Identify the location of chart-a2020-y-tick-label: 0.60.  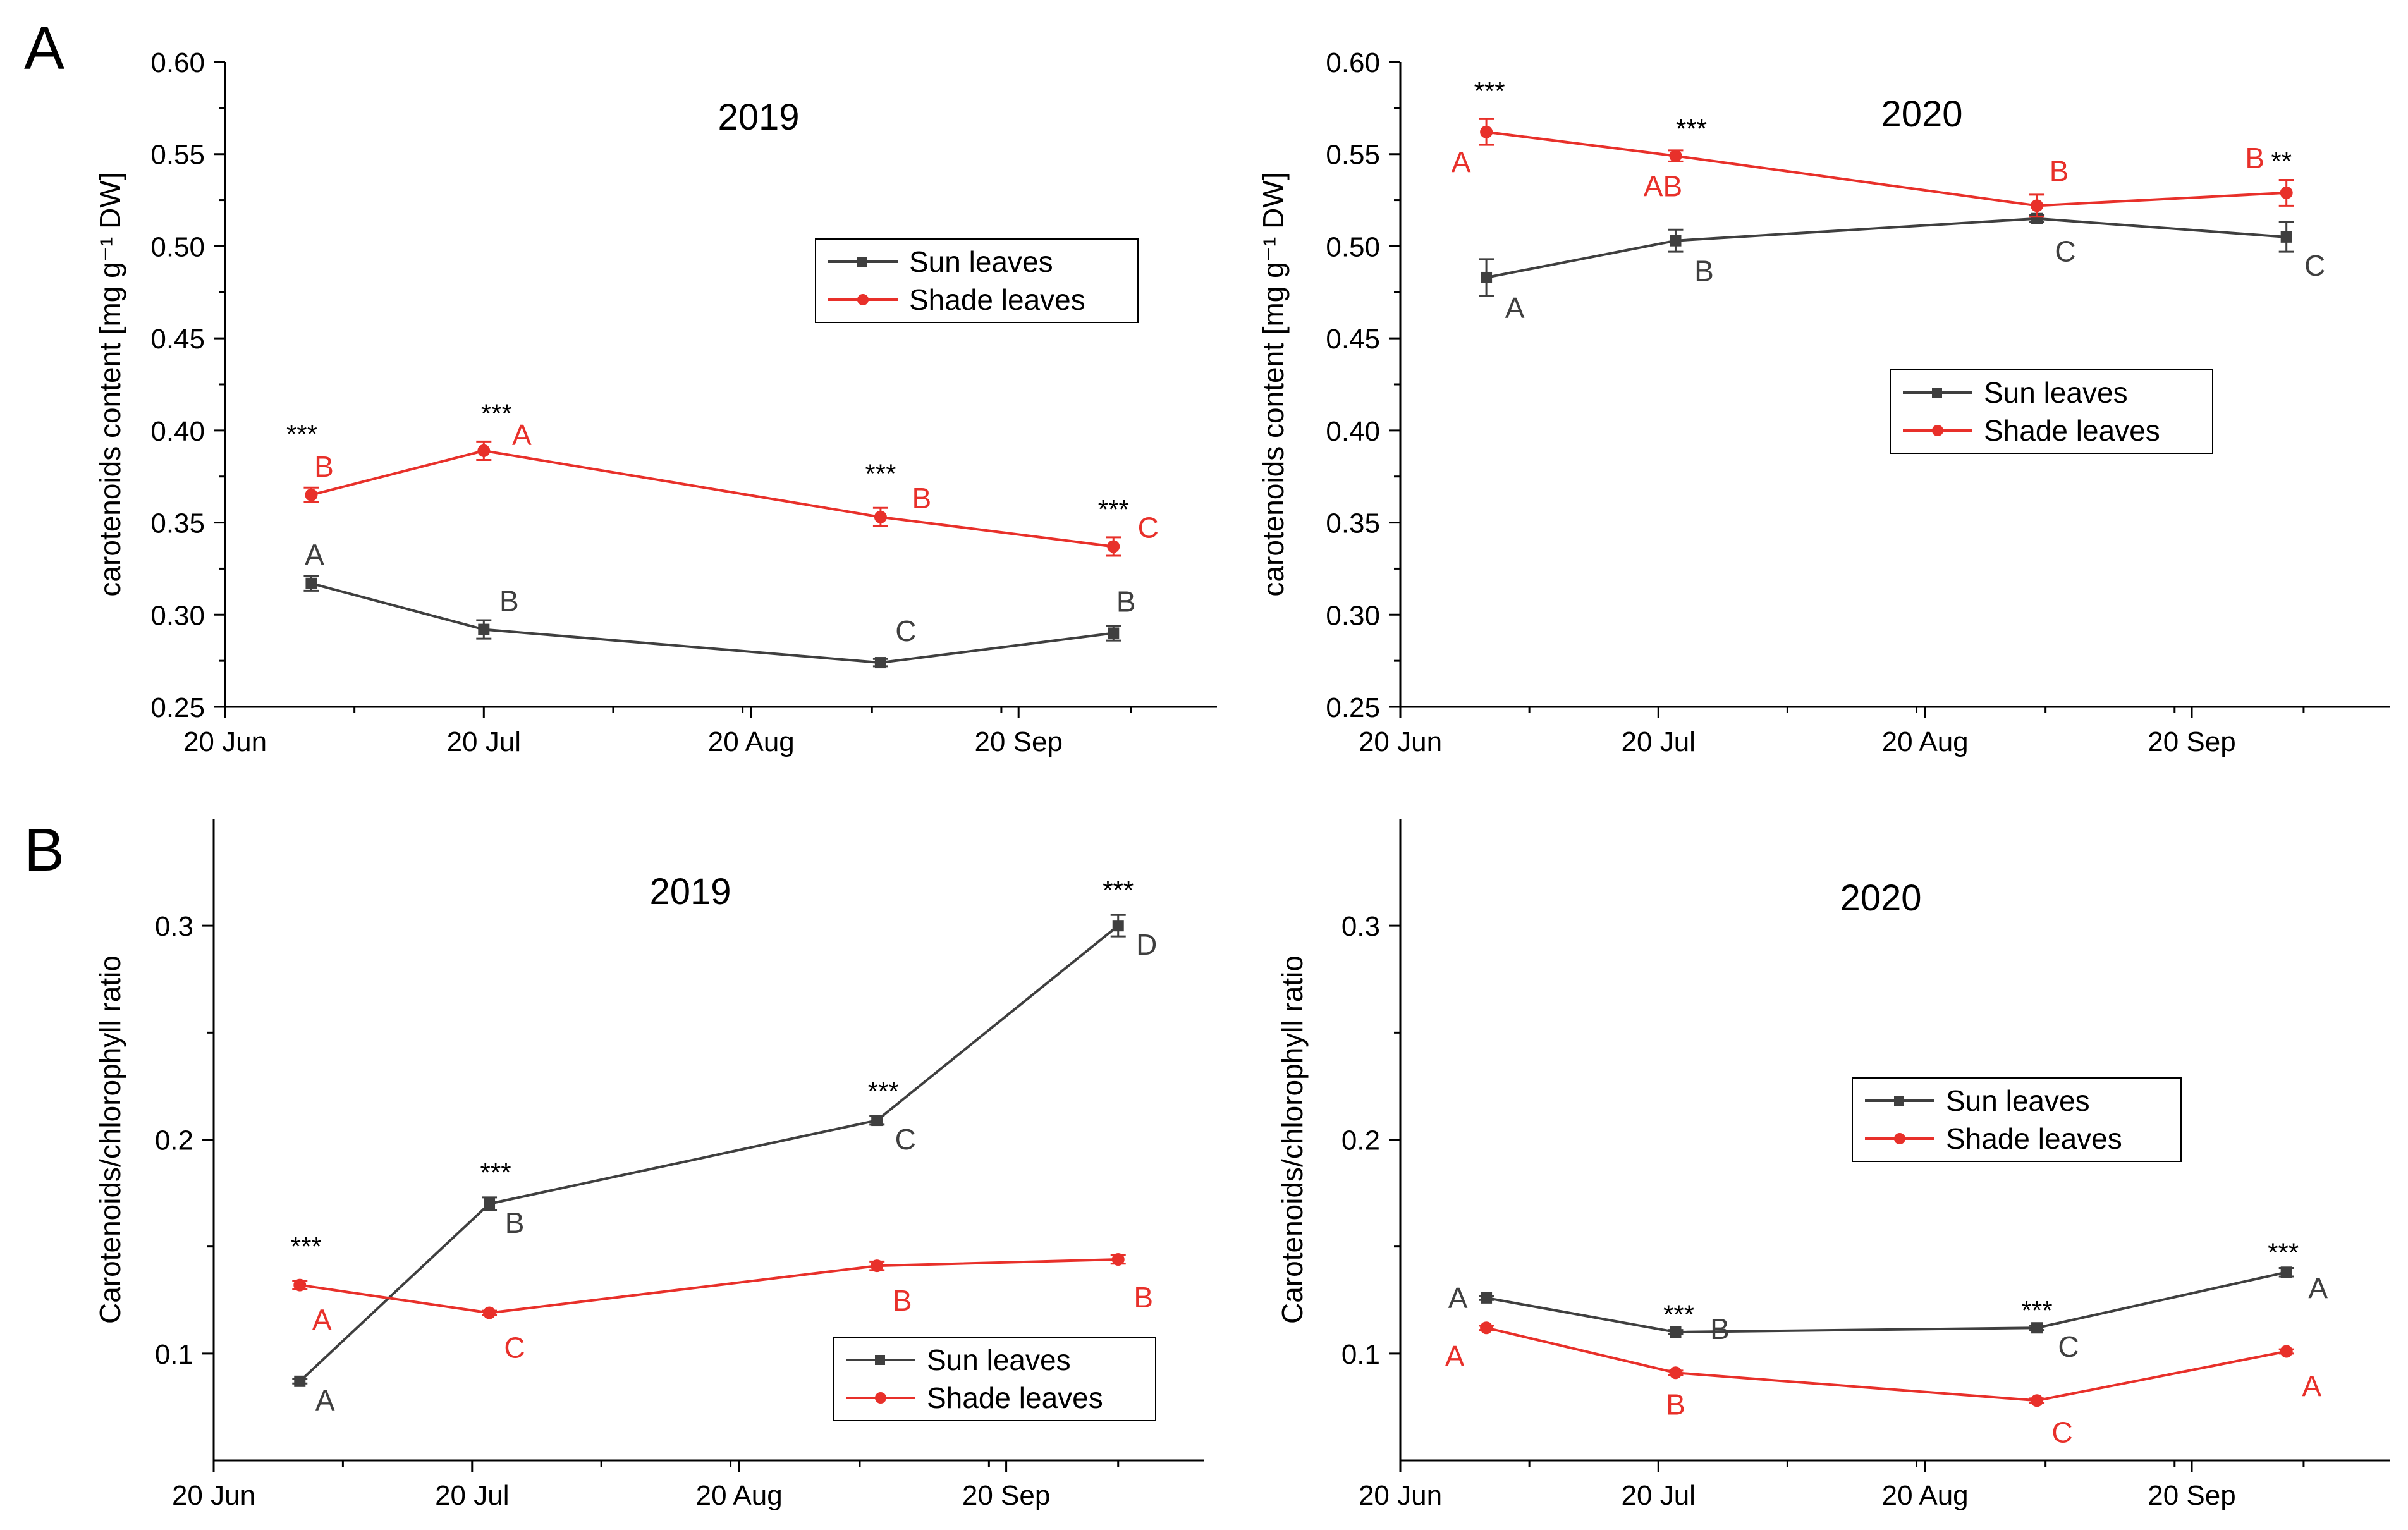
(1353, 62).